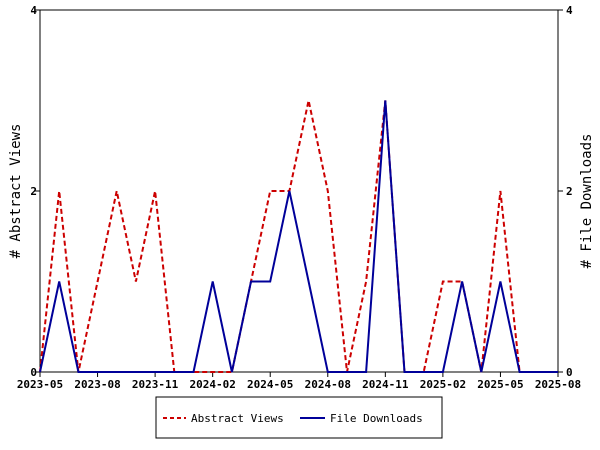 This screenshot has height=450, width=600. Describe the element at coordinates (237, 418) in the screenshot. I see `legend-label-abstract-views: Abstract Views` at that location.